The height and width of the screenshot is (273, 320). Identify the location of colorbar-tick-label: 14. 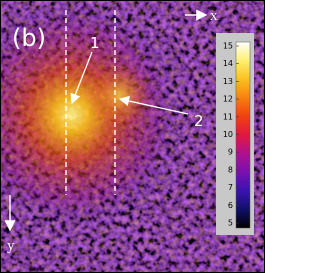
(228, 63).